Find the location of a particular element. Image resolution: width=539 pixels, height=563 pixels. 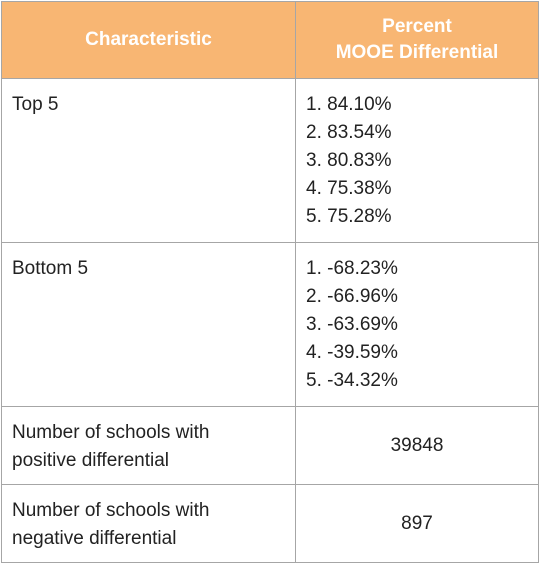

top5-item-2: 2. 83.54% is located at coordinates (349, 132).